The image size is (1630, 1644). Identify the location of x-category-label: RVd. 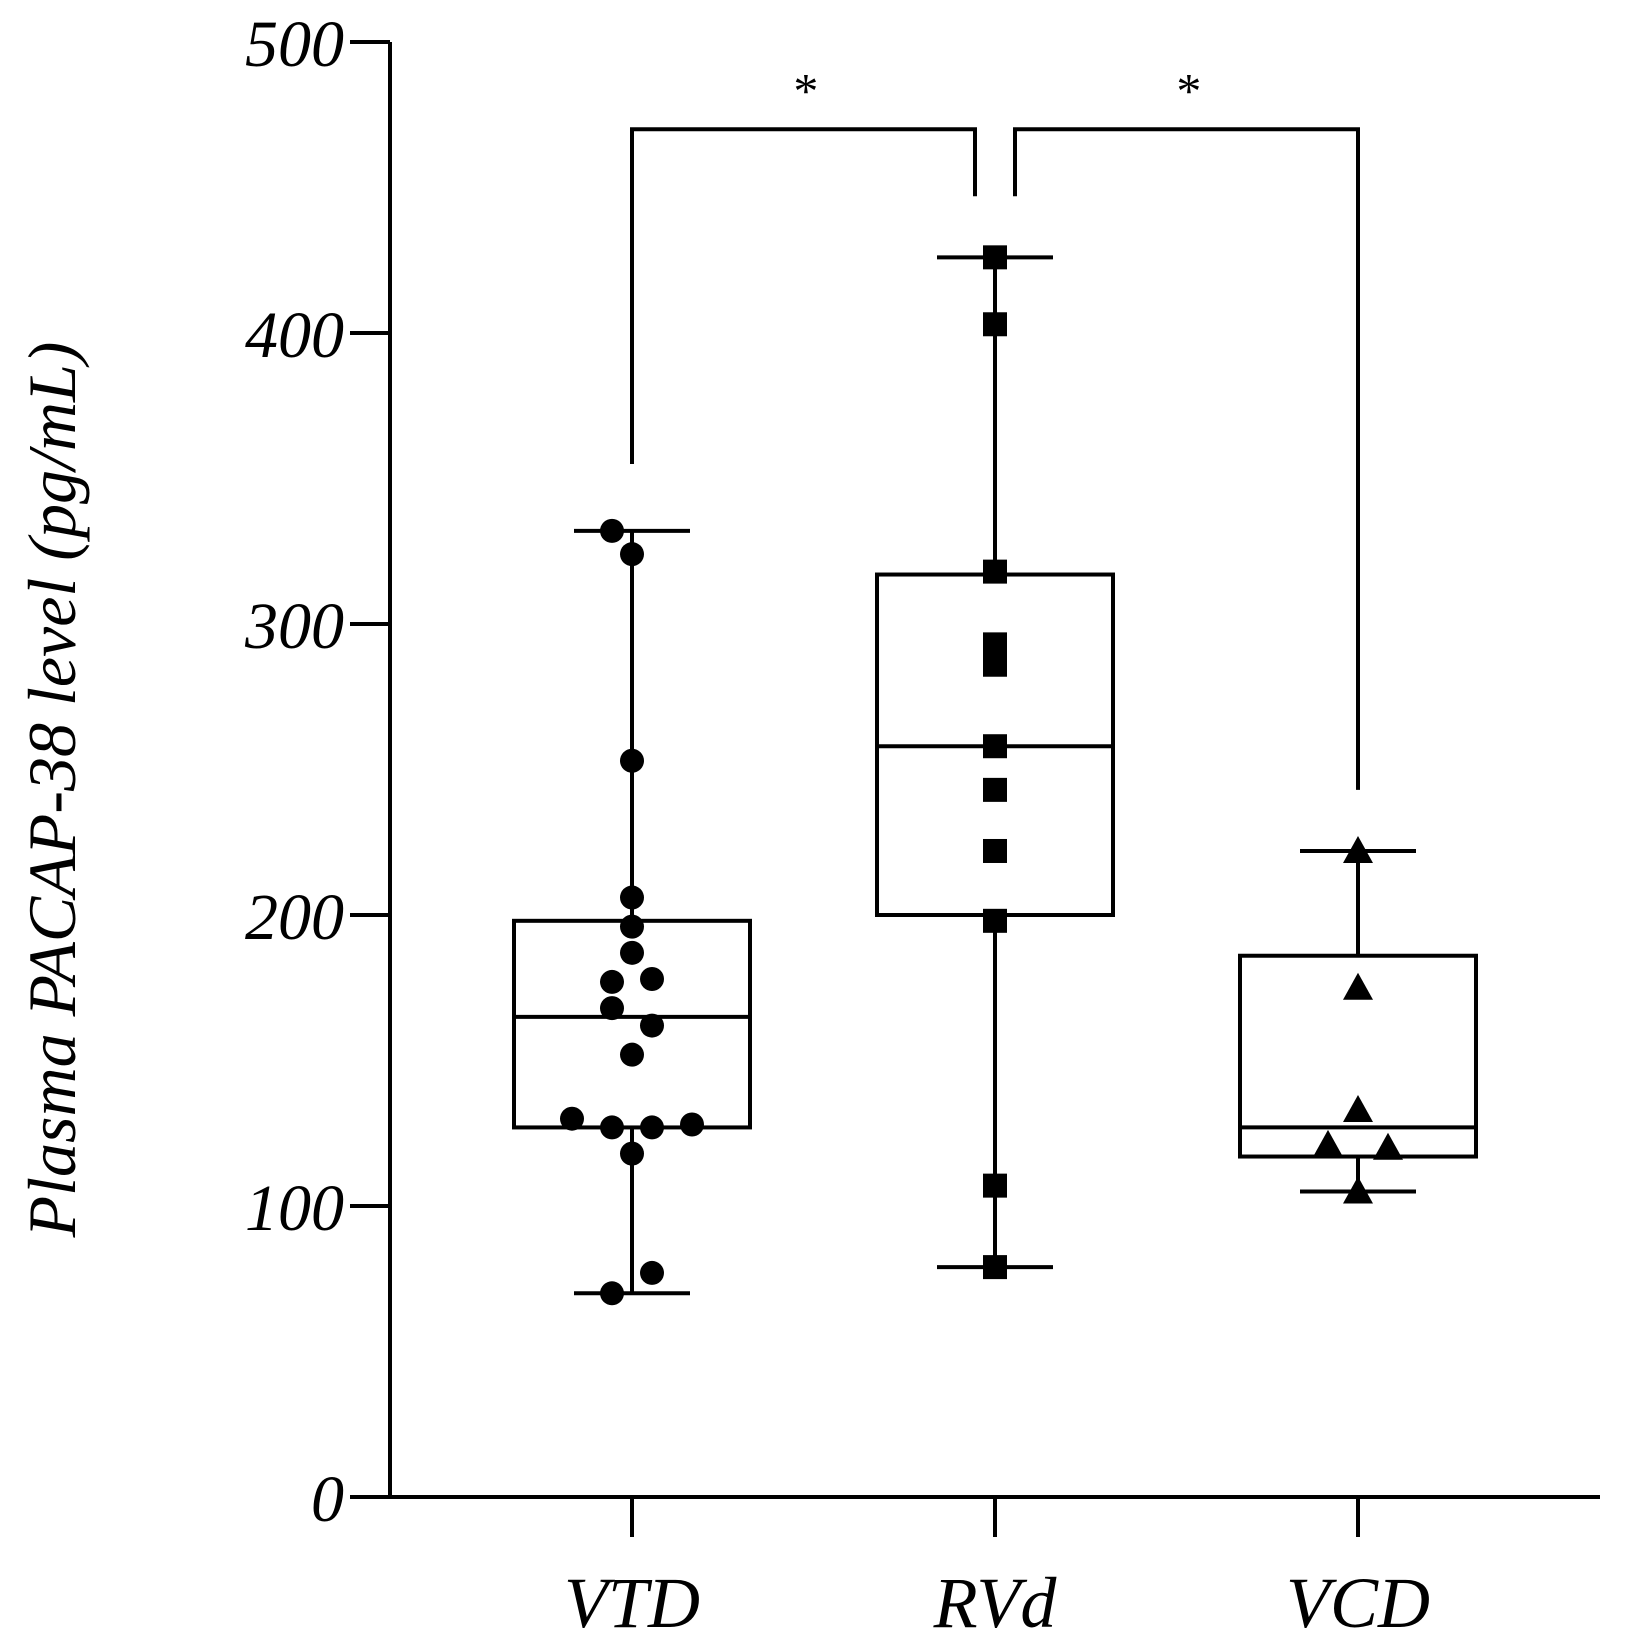
(995, 1603).